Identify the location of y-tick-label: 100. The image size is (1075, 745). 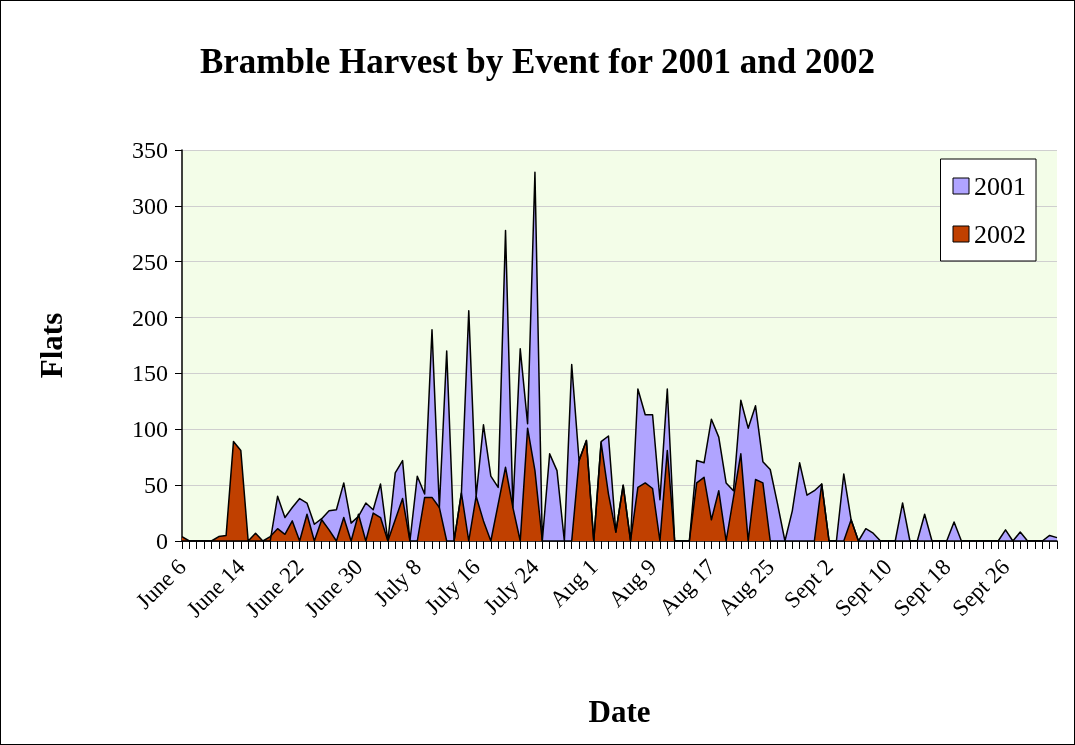
(150, 429).